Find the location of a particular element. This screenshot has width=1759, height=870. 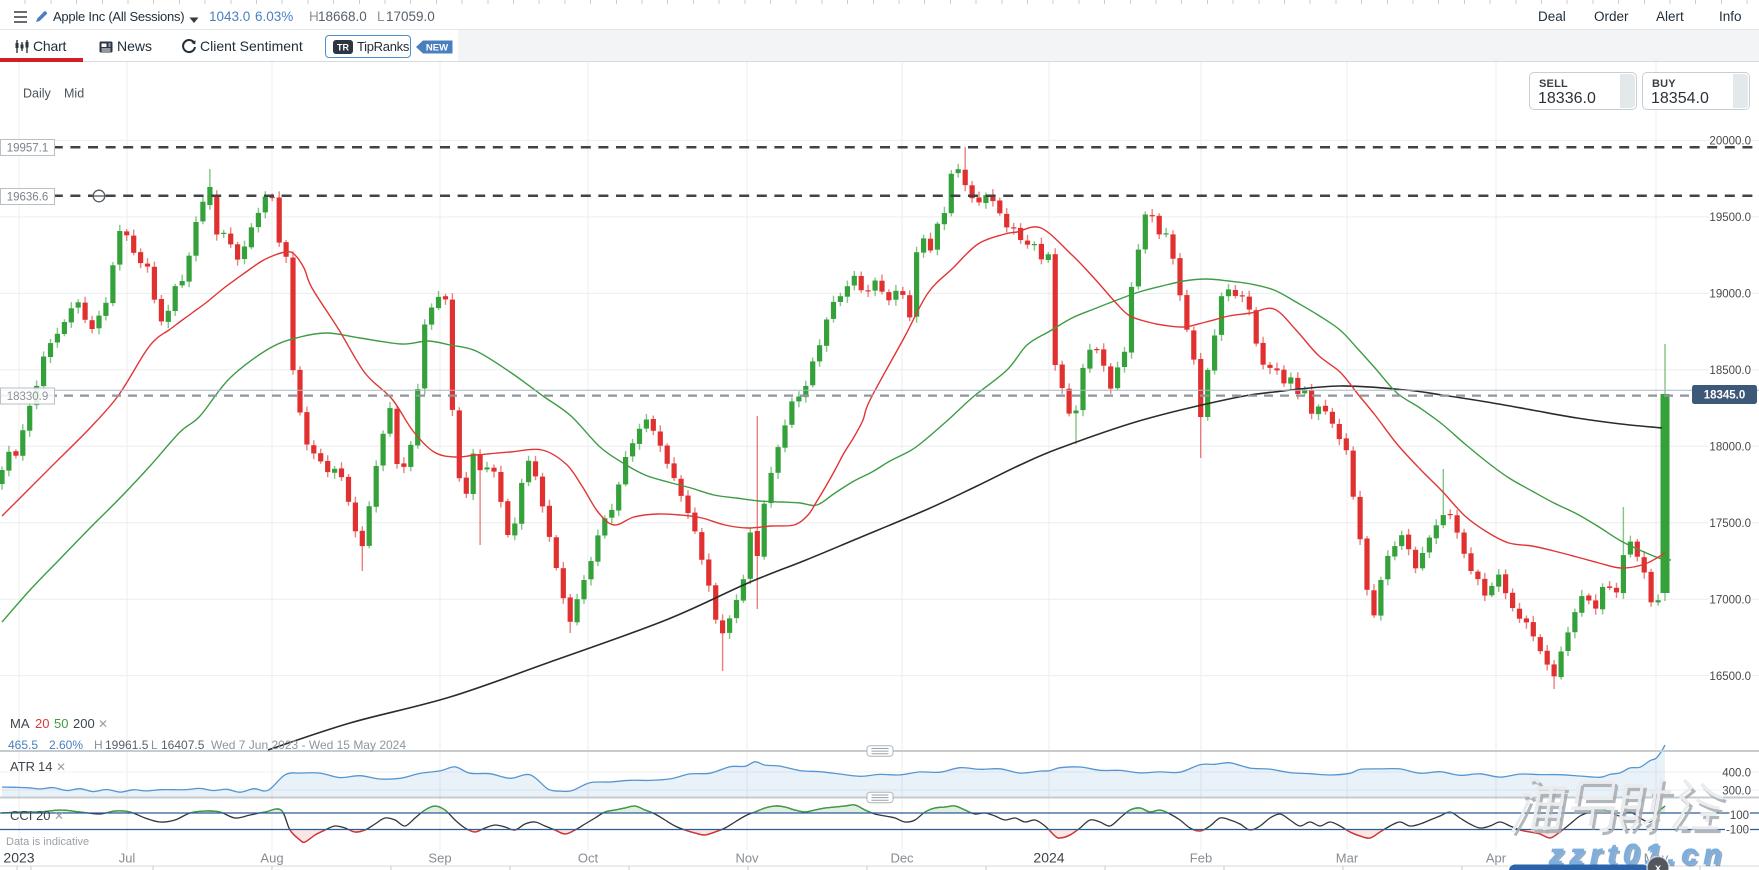

svg-text: 18000.0 is located at coordinates (1730, 448).